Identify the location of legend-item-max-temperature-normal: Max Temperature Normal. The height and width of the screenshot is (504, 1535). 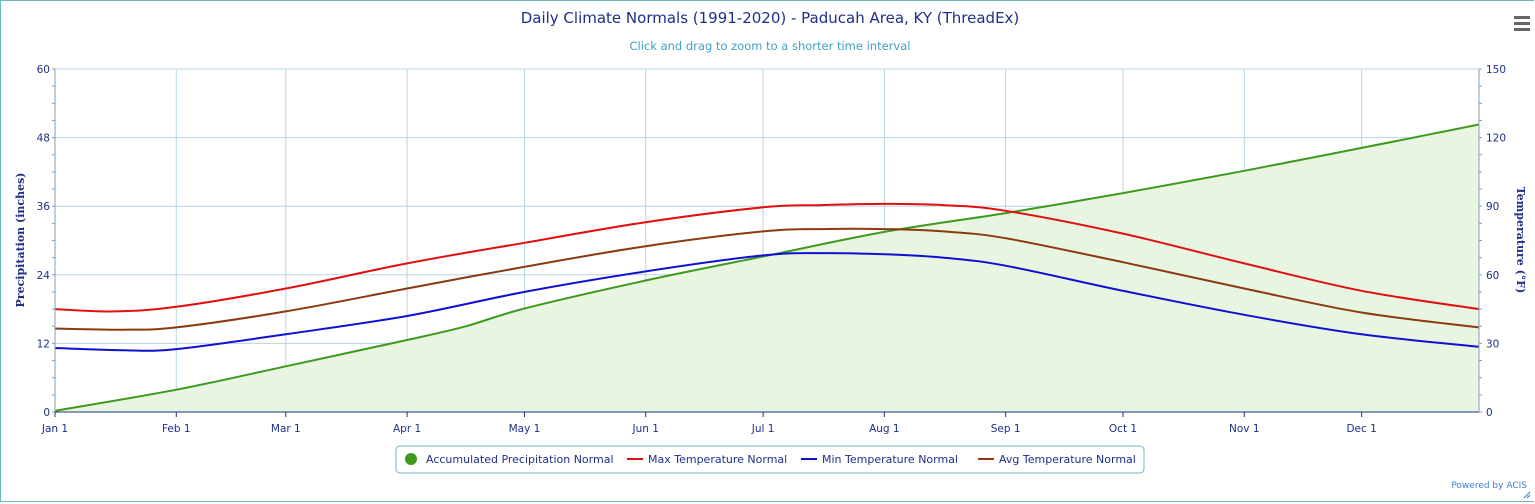
(707, 459).